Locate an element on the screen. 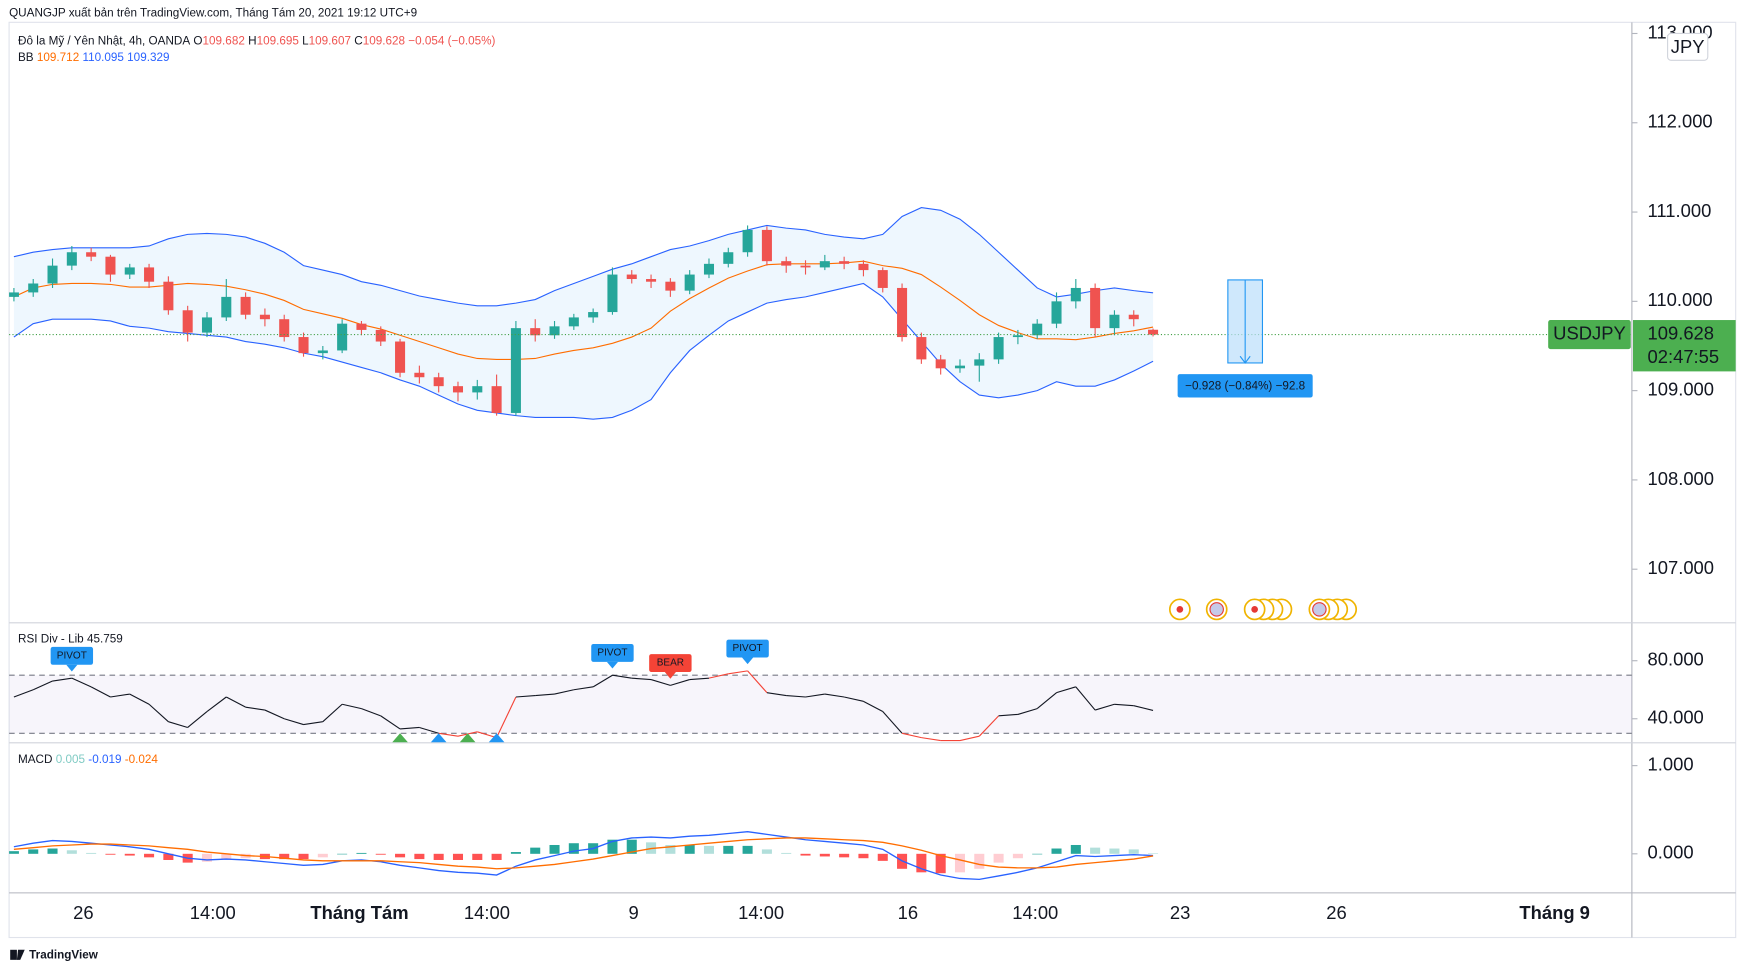 This screenshot has height=971, width=1747. bb-fill is located at coordinates (583, 313).